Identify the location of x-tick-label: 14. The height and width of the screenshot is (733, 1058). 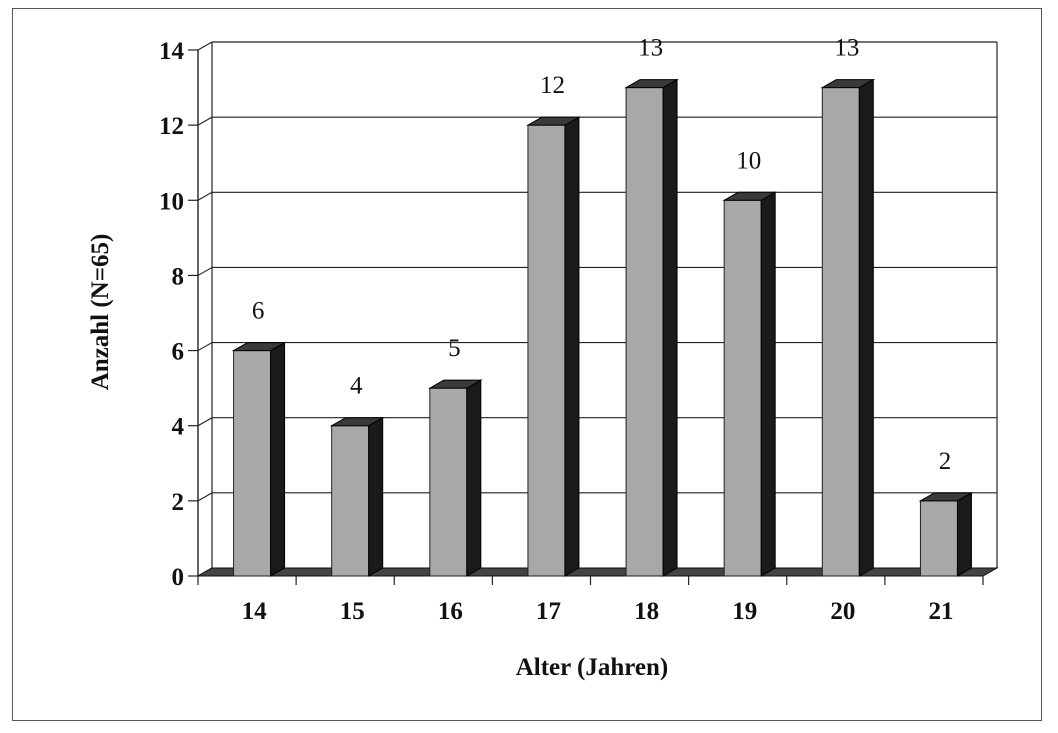
(255, 611).